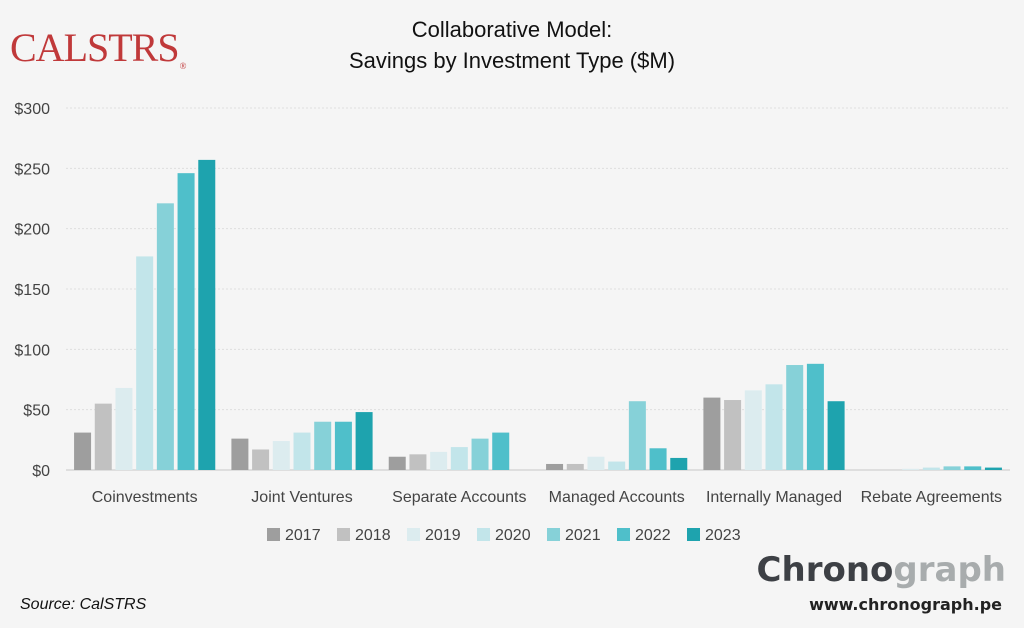 This screenshot has height=628, width=1024. What do you see at coordinates (413, 534) in the screenshot?
I see `legend-swatch-2019` at bounding box center [413, 534].